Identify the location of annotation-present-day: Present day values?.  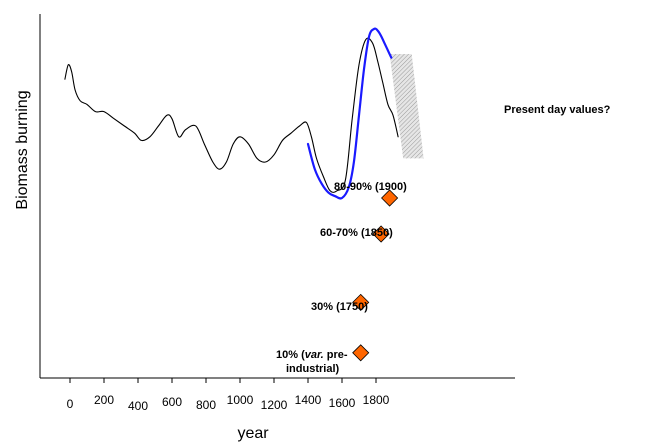
(557, 110).